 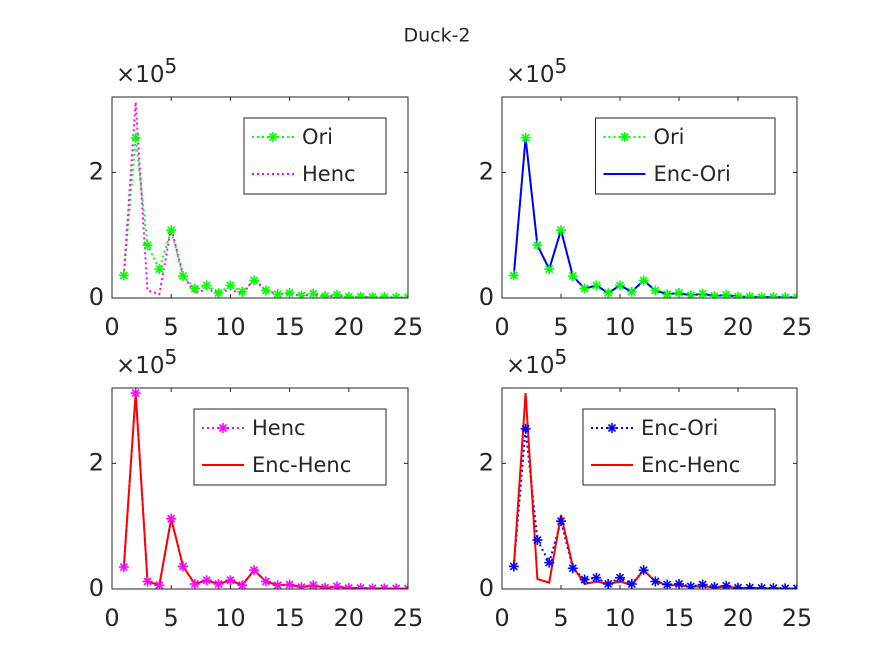 I want to click on exponent-base: ×10, so click(x=140, y=366).